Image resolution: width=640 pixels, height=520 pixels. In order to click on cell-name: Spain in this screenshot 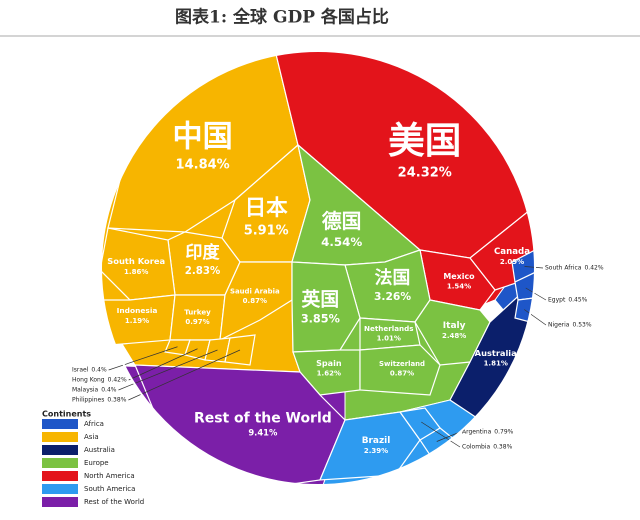, I will do `click(329, 363)`.